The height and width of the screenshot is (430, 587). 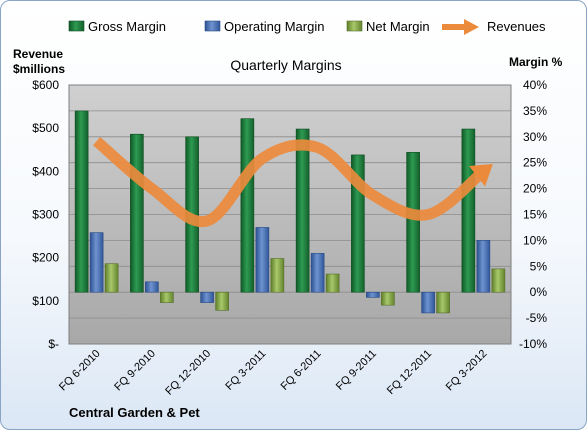 What do you see at coordinates (38, 54) in the screenshot?
I see `left-axis-label-line1: Revenue` at bounding box center [38, 54].